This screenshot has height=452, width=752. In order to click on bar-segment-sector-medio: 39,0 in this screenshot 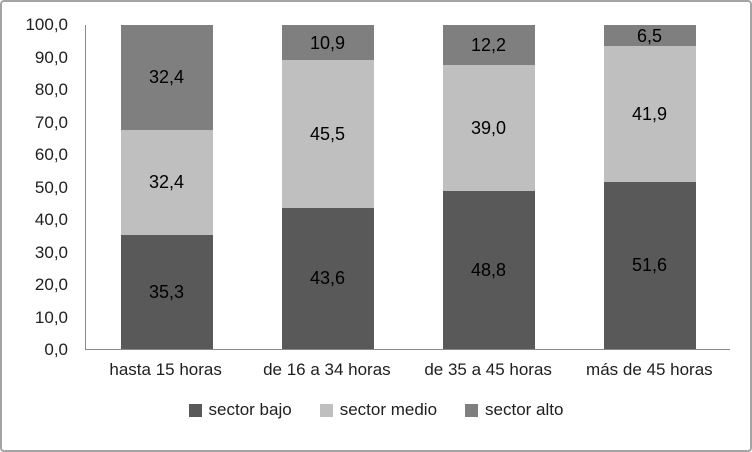, I will do `click(488, 127)`.